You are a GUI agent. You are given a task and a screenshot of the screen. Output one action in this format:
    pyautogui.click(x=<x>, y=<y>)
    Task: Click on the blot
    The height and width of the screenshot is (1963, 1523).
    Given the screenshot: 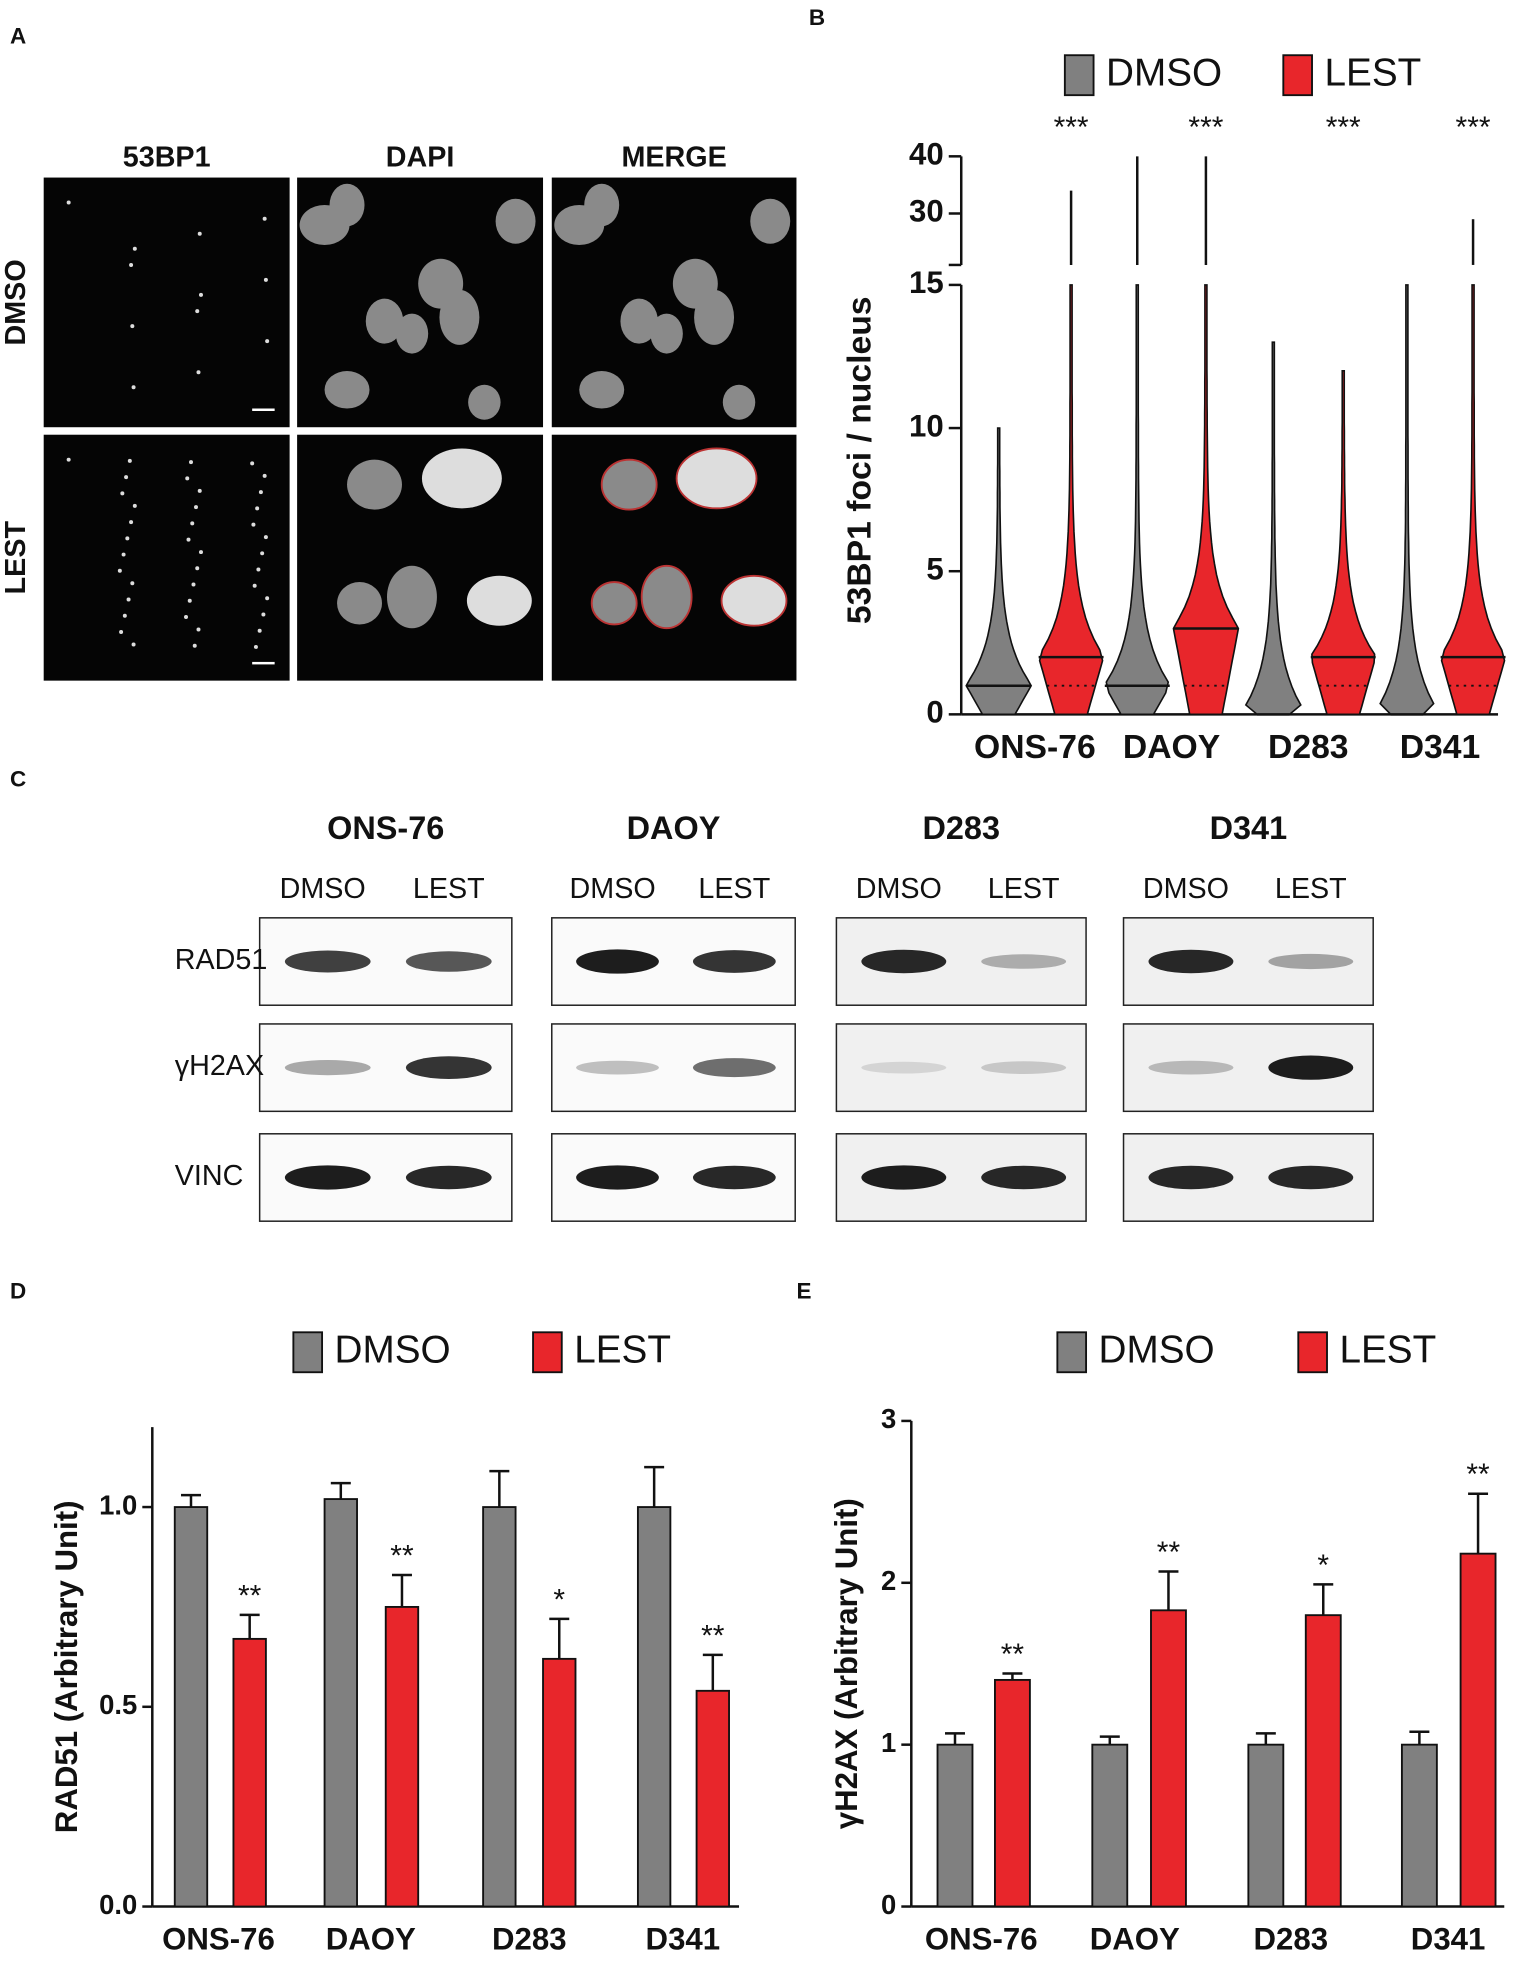 What is the action you would take?
    pyautogui.click(x=961, y=1068)
    